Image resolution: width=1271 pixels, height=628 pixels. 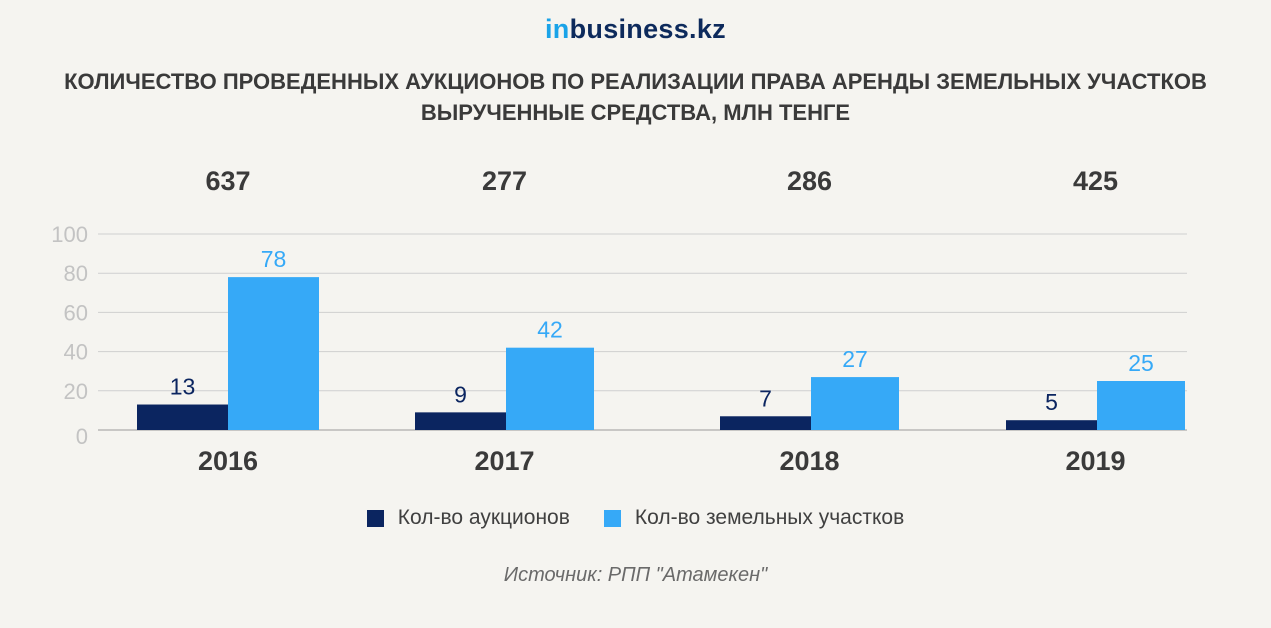 I want to click on category-label-2019: 2019, so click(x=1095, y=461).